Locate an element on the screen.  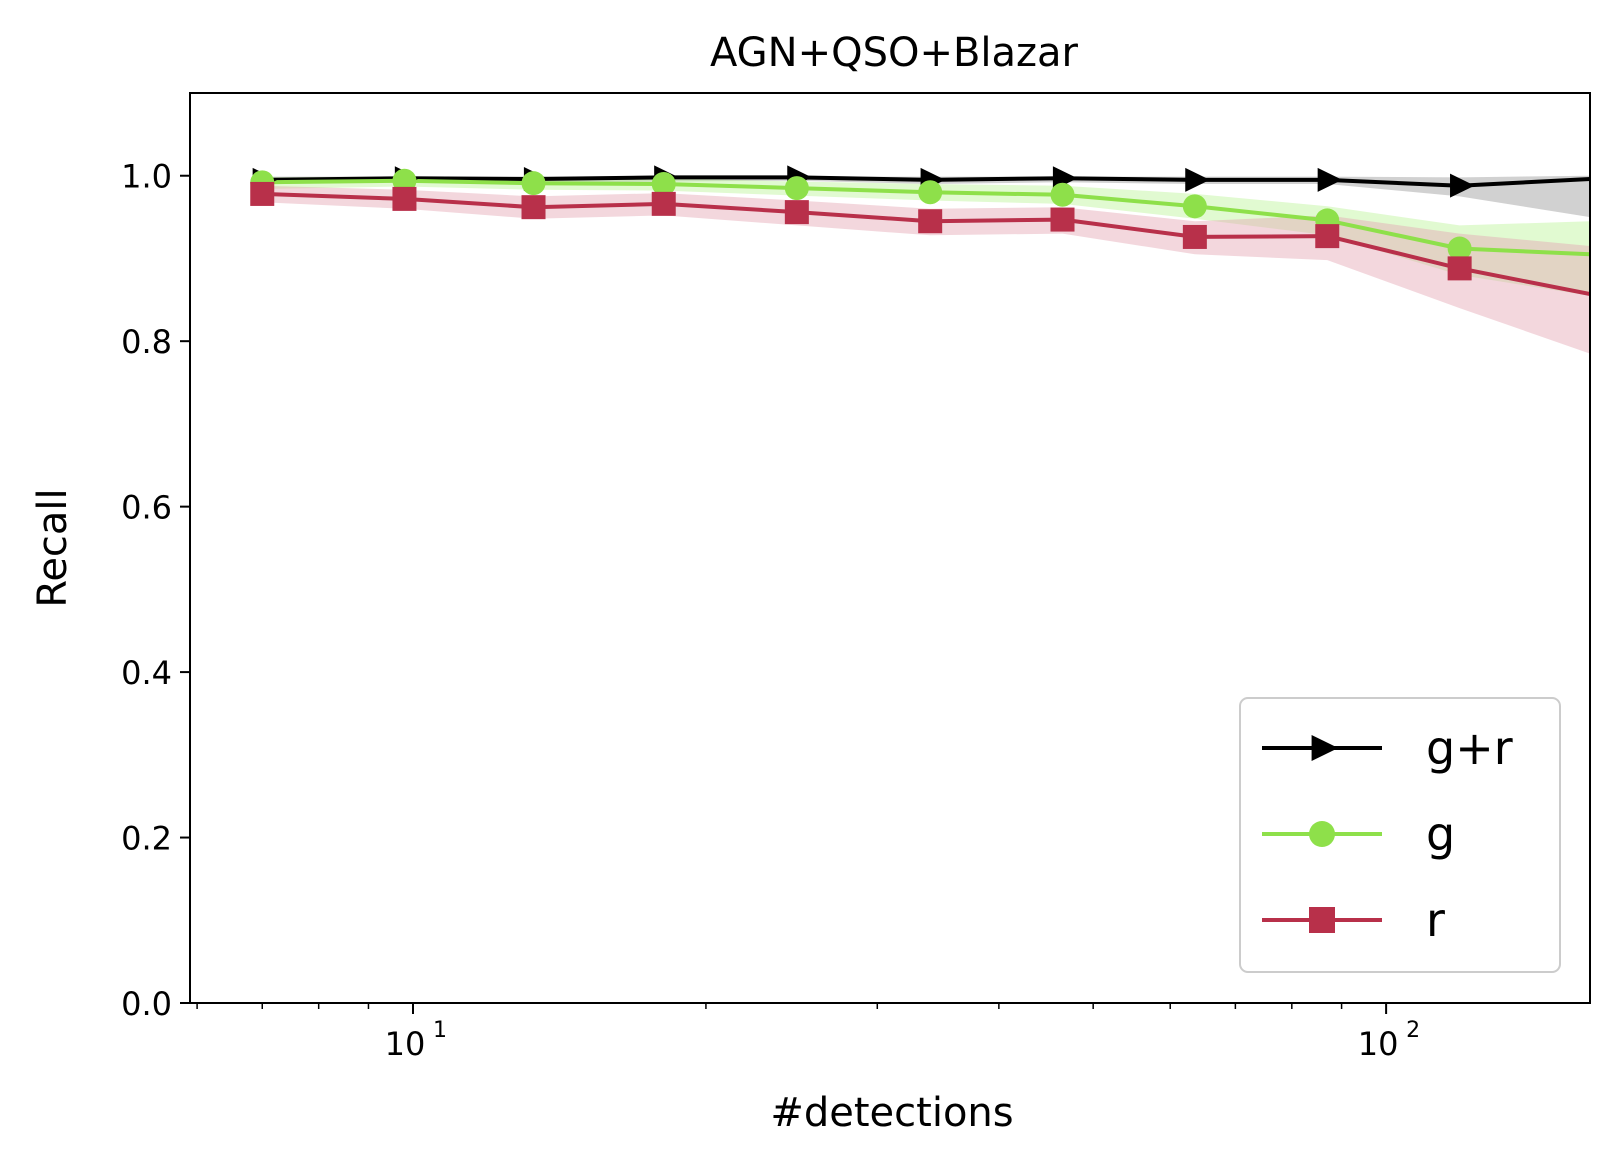
y-tick-label: 1.0 is located at coordinates (146, 177).